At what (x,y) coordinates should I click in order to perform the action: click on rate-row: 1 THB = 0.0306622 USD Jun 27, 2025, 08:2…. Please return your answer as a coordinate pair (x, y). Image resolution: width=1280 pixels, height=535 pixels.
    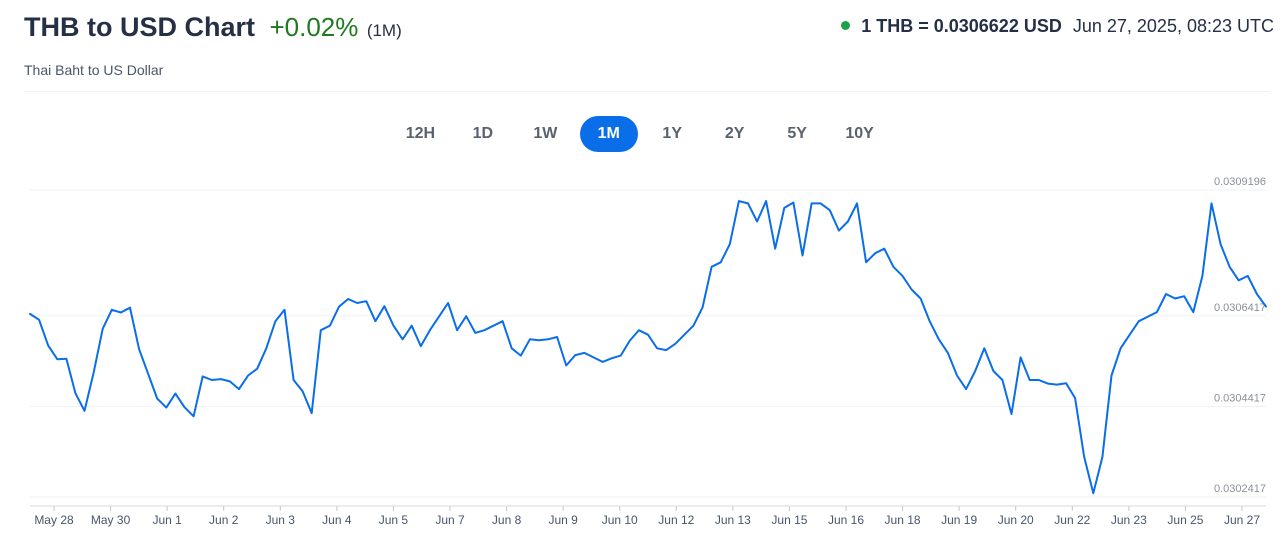
    Looking at the image, I should click on (1057, 26).